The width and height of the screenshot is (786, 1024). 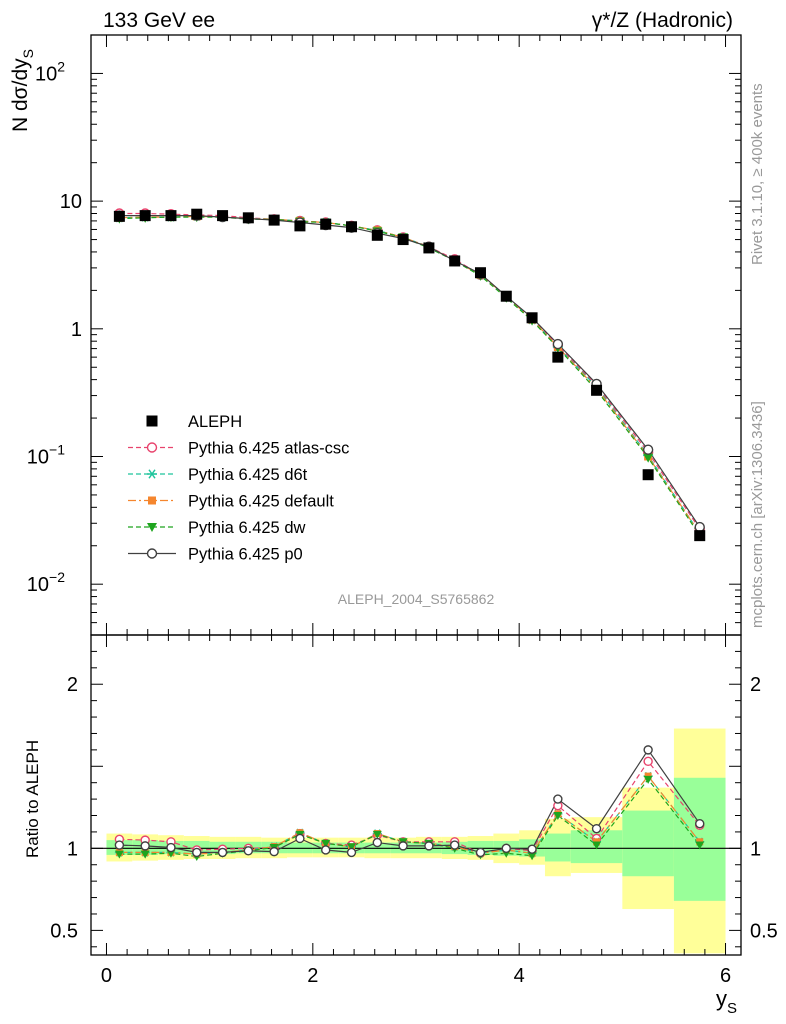 What do you see at coordinates (246, 528) in the screenshot?
I see `legend-label-dw: Pythia 6.425 dw` at bounding box center [246, 528].